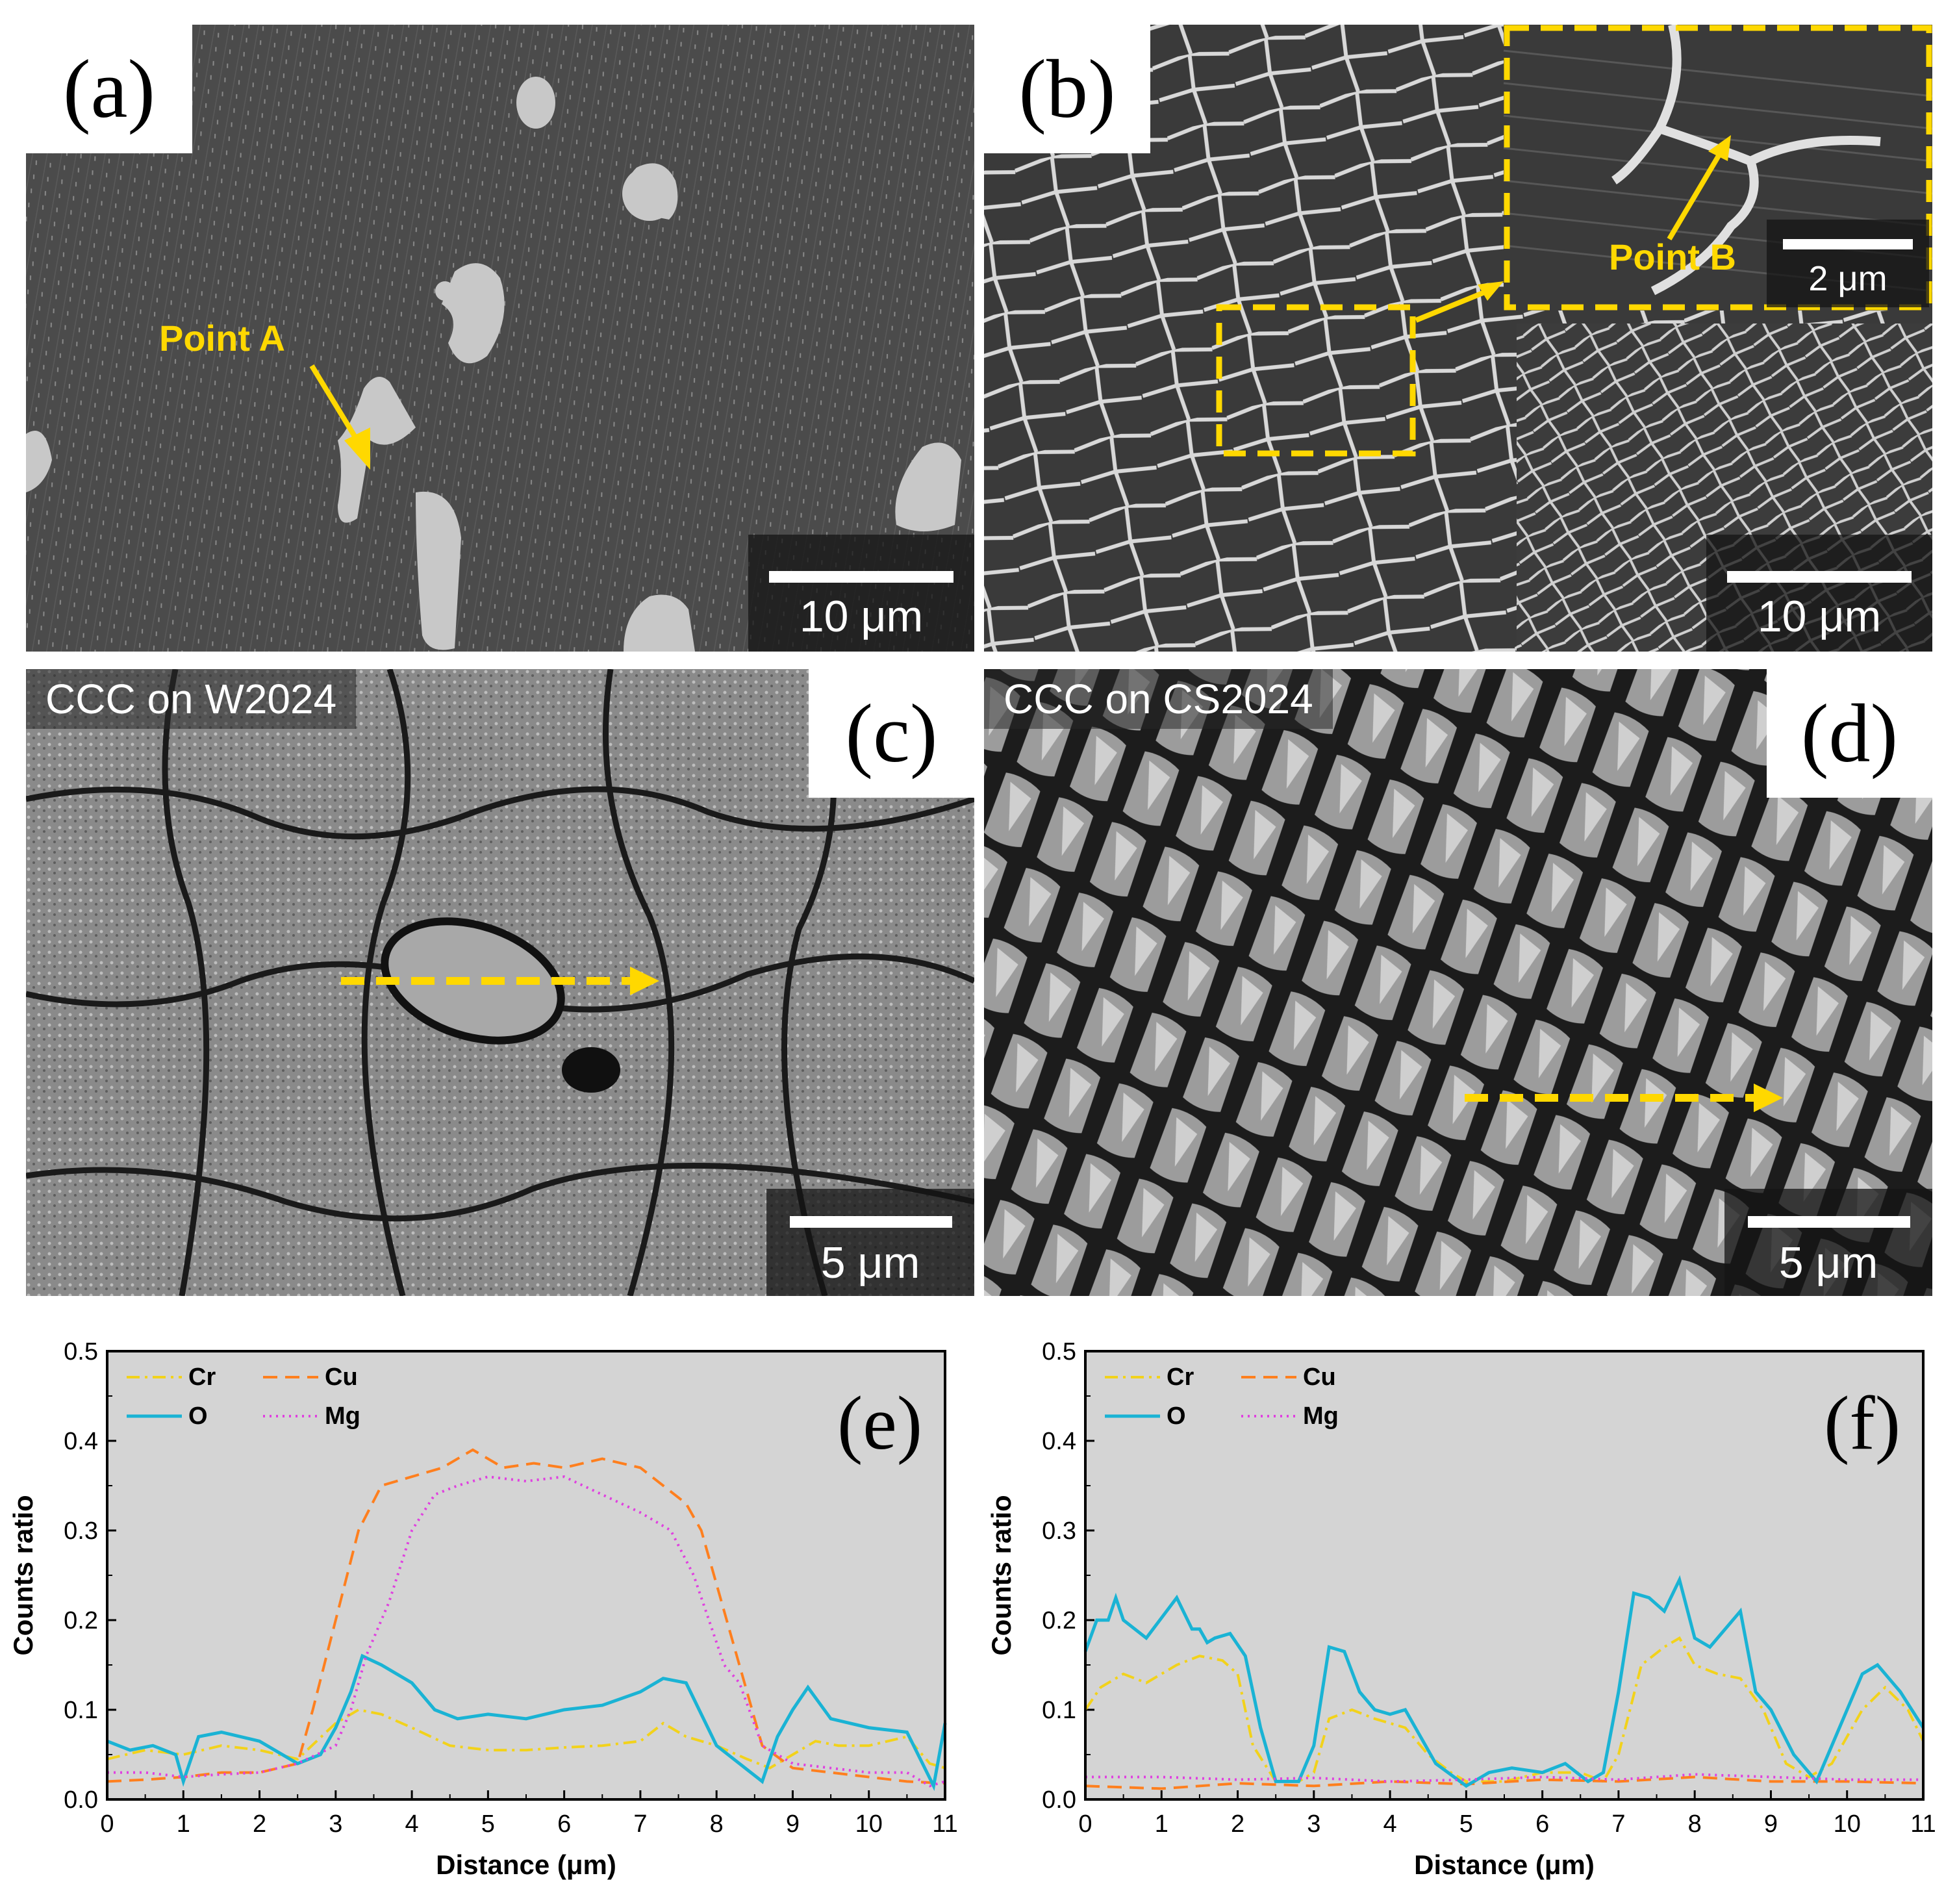 The width and height of the screenshot is (1957, 1904). I want to click on scale-bar-a: 10 μm, so click(861, 593).